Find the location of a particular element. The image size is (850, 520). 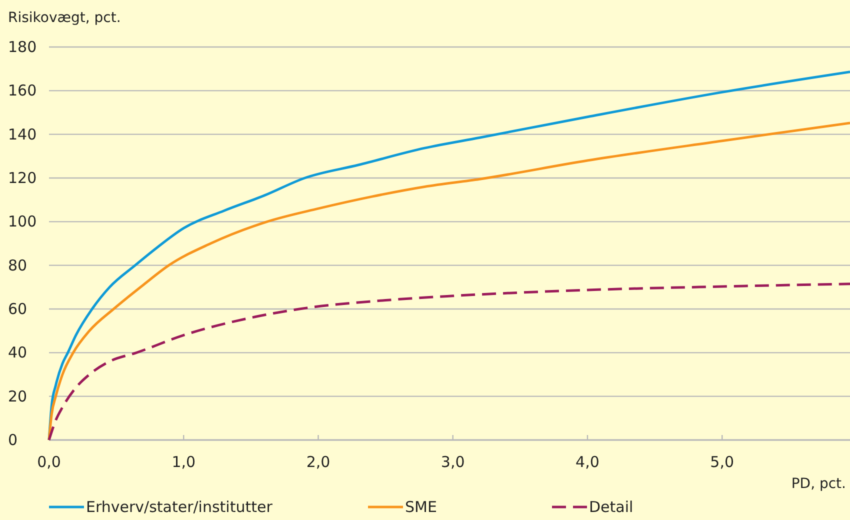

legend-label: Erhverv/stater/institutter is located at coordinates (180, 507).